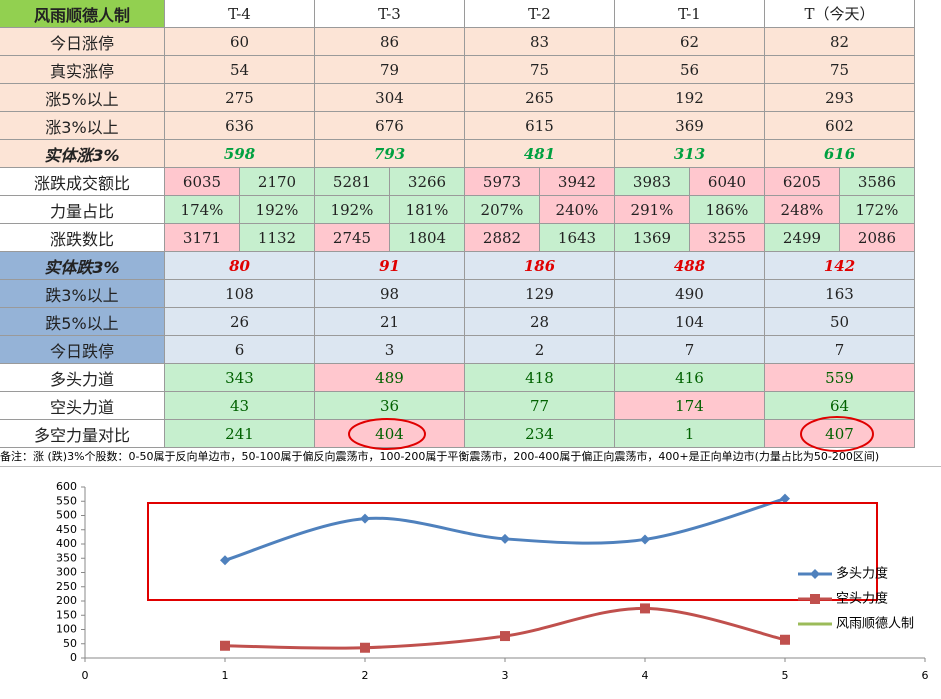 This screenshot has width=941, height=699. I want to click on data-cell: 6205, so click(802, 182).